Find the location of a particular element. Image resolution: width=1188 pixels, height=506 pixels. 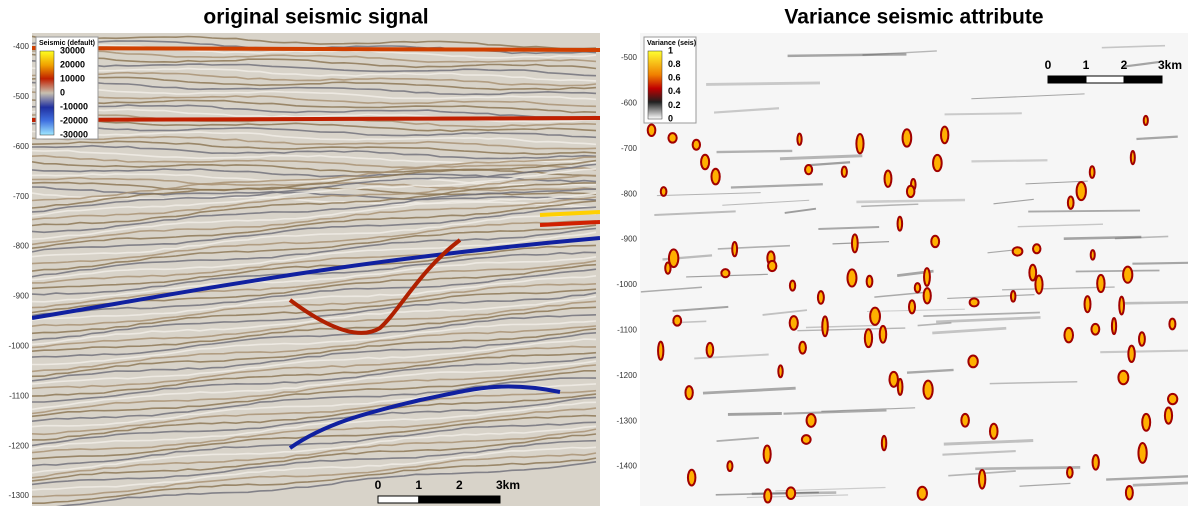

color-bar is located at coordinates (47, 93).